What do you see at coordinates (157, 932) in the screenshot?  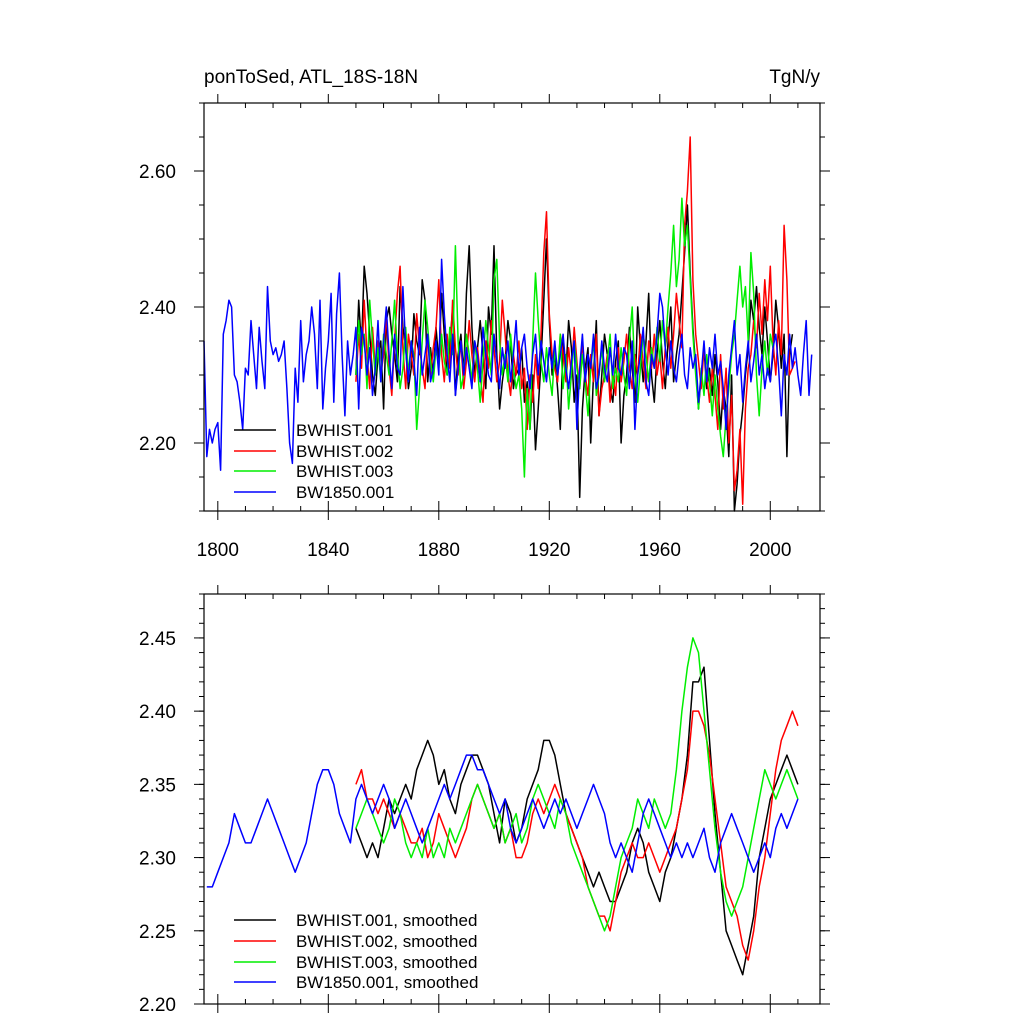 I see `bottom-y-tick-label: 2.25` at bounding box center [157, 932].